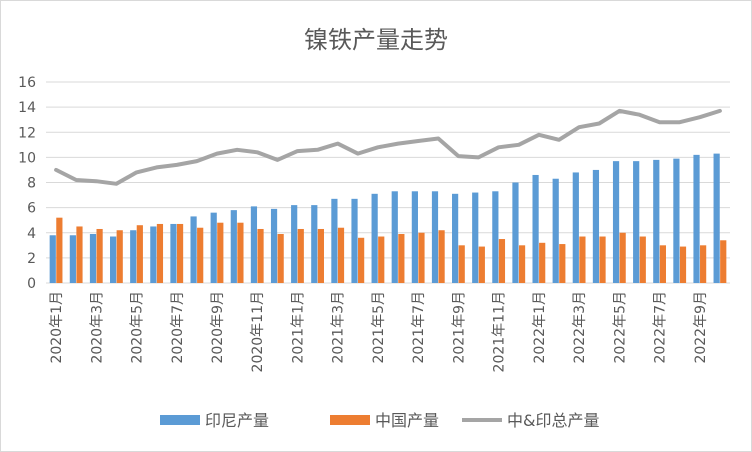 The width and height of the screenshot is (752, 452). Describe the element at coordinates (701, 327) in the screenshot. I see `x-tick-label: 2022年9月` at that location.